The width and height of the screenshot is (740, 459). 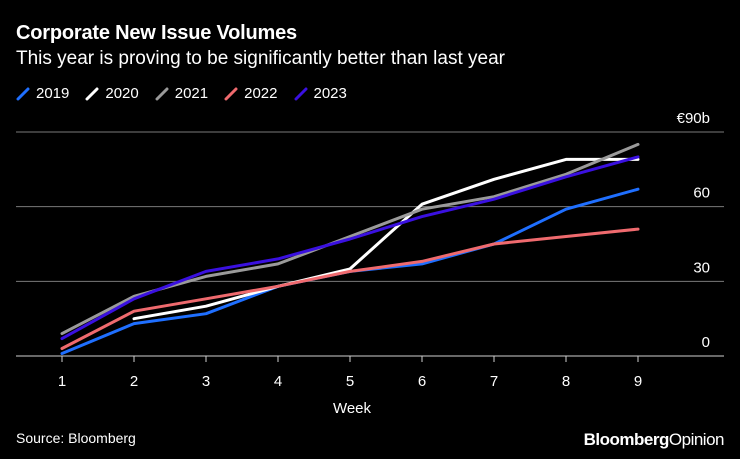 I want to click on y-tick-label: €90b, so click(x=693, y=118).